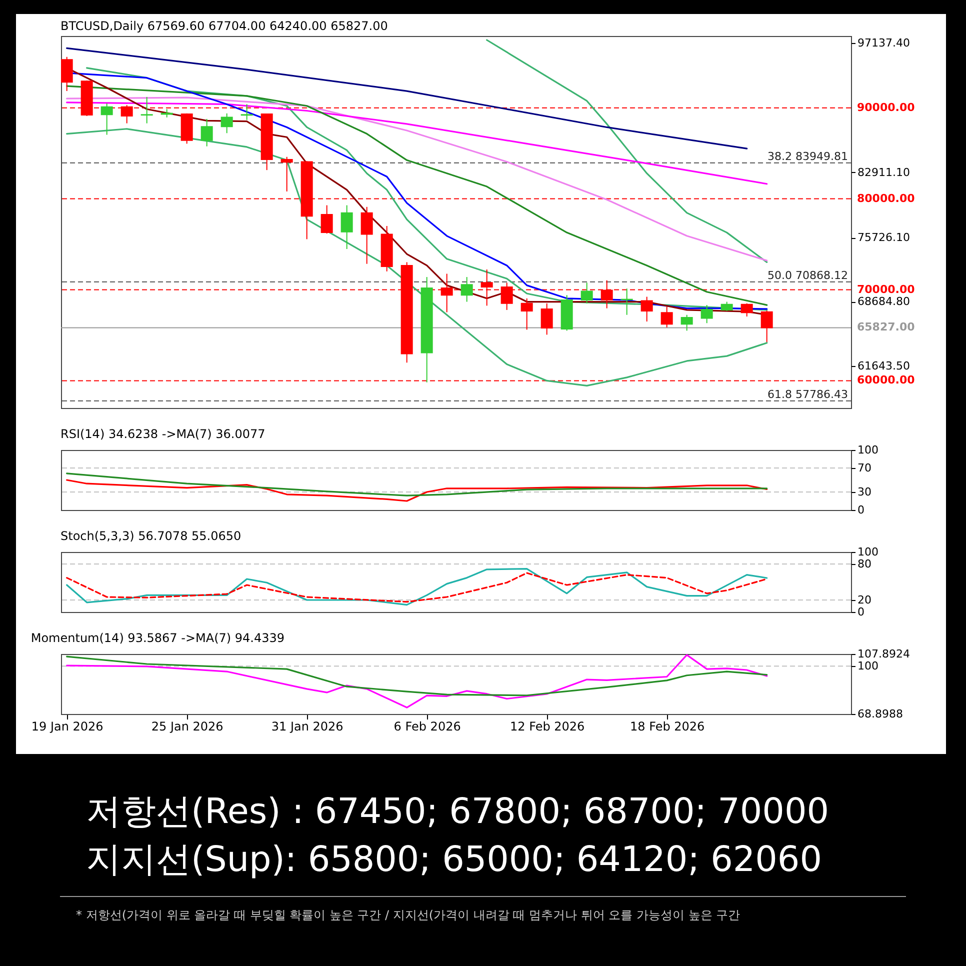 This screenshot has height=966, width=966. Describe the element at coordinates (865, 600) in the screenshot. I see `y-tick-label: 20` at that location.